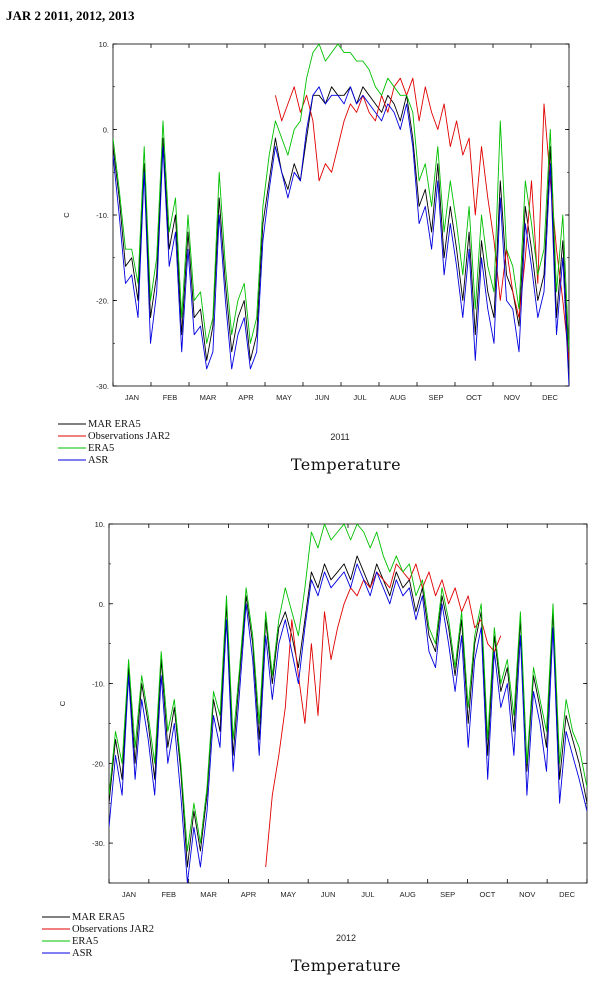  What do you see at coordinates (346, 938) in the screenshot?
I see `chart-subtitle: 2012` at bounding box center [346, 938].